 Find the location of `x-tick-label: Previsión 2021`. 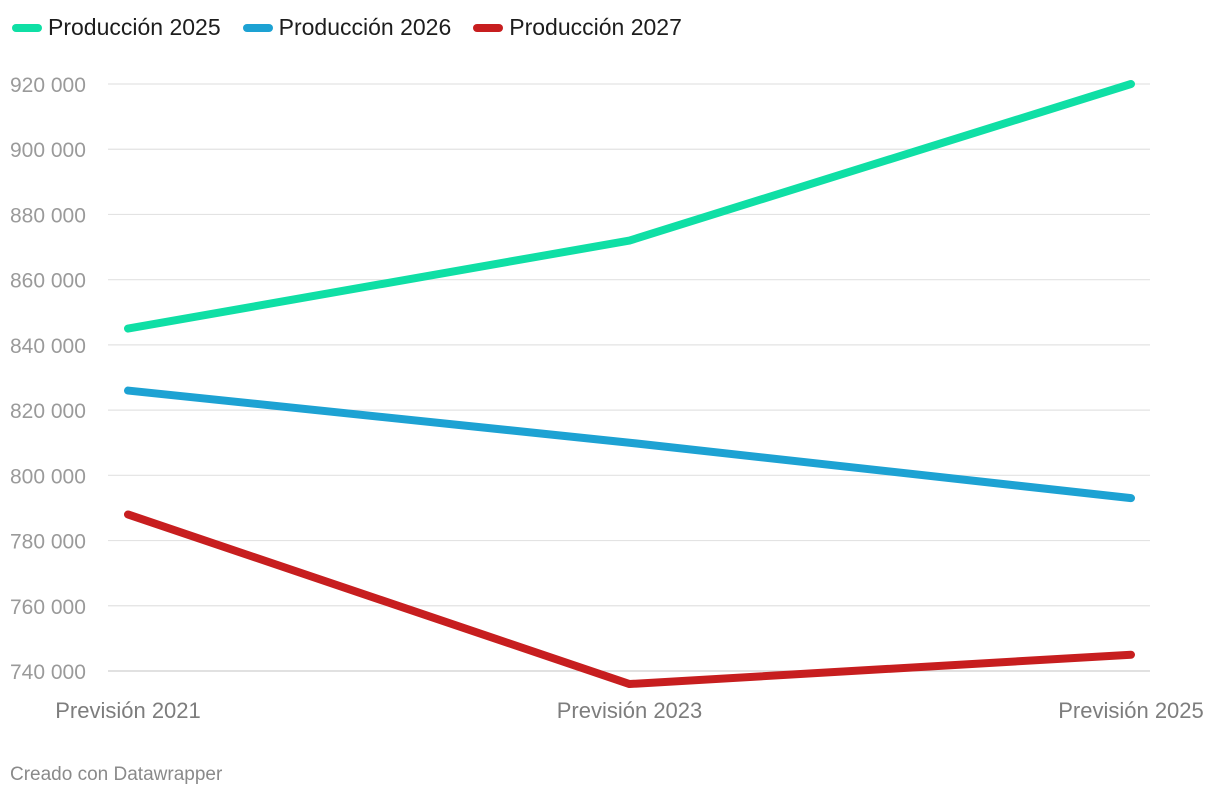

x-tick-label: Previsión 2021 is located at coordinates (128, 710).